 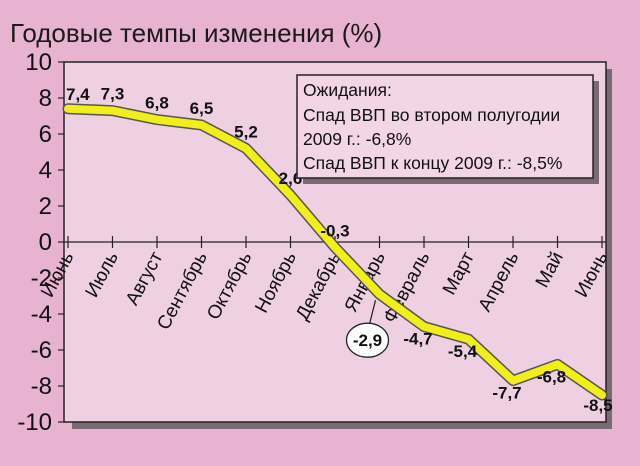 What do you see at coordinates (202, 108) in the screenshot?
I see `data-label: 6,5` at bounding box center [202, 108].